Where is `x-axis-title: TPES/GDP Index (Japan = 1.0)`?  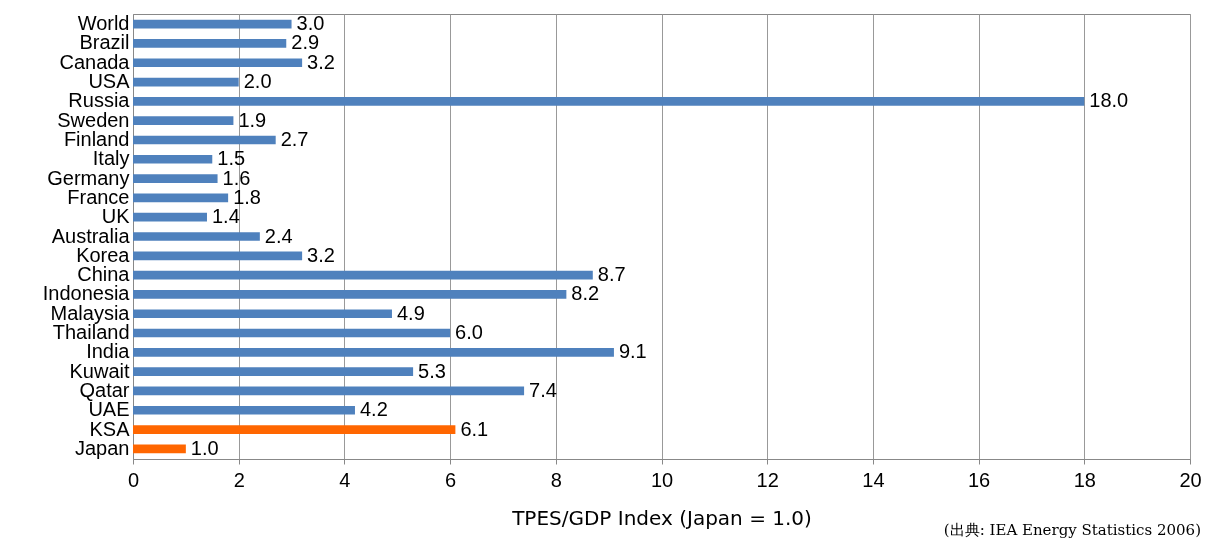 x-axis-title: TPES/GDP Index (Japan = 1.0) is located at coordinates (661, 517).